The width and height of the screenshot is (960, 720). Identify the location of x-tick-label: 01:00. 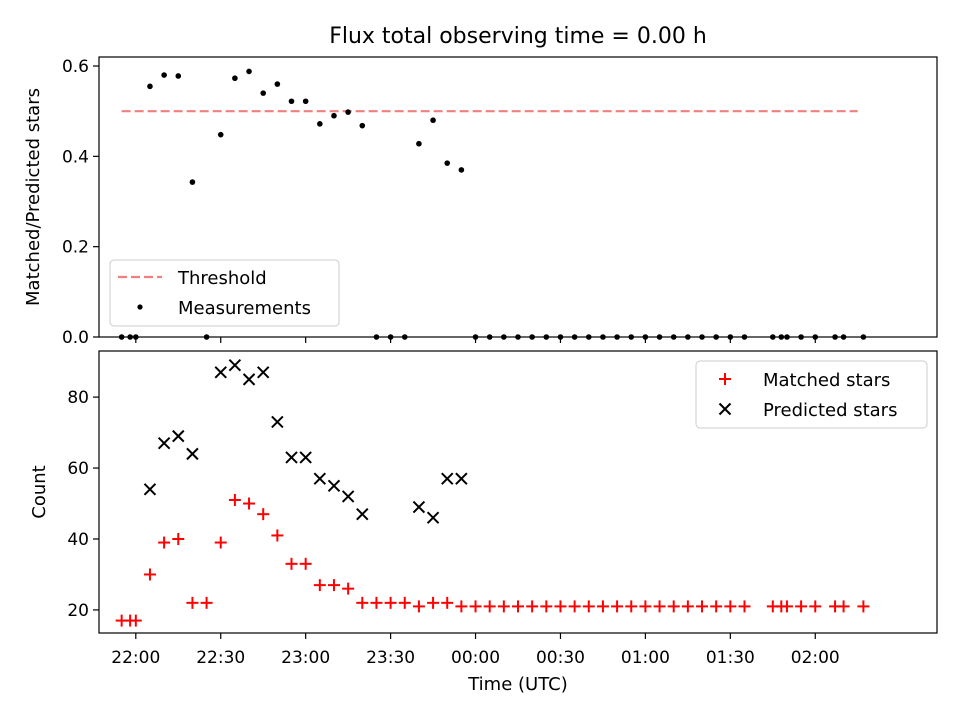
(645, 658).